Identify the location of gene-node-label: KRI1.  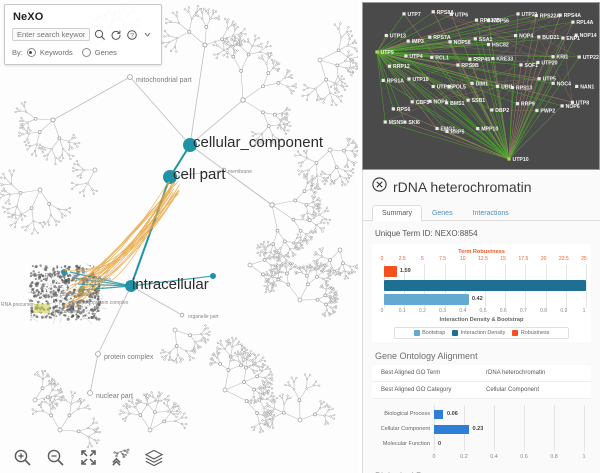
(563, 58).